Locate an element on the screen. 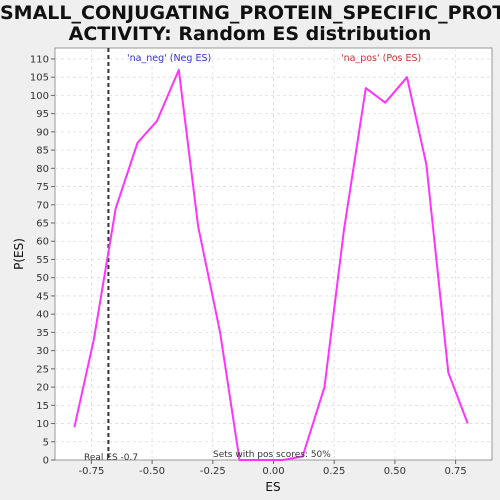 The height and width of the screenshot is (500, 500). y-tick-label: 80 is located at coordinates (42, 169).